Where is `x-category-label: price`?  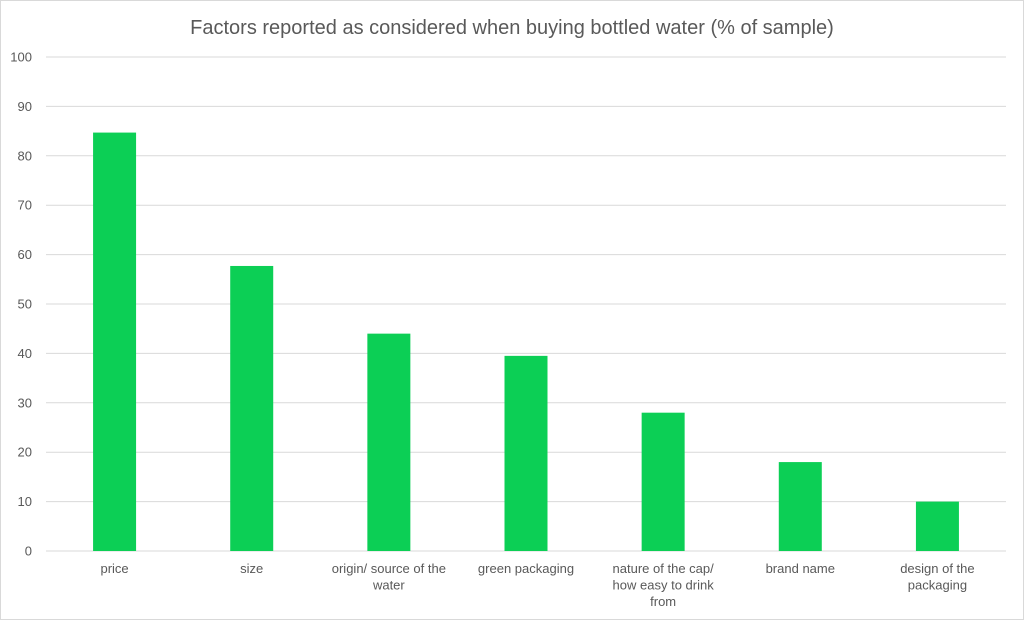 x-category-label: price is located at coordinates (114, 568).